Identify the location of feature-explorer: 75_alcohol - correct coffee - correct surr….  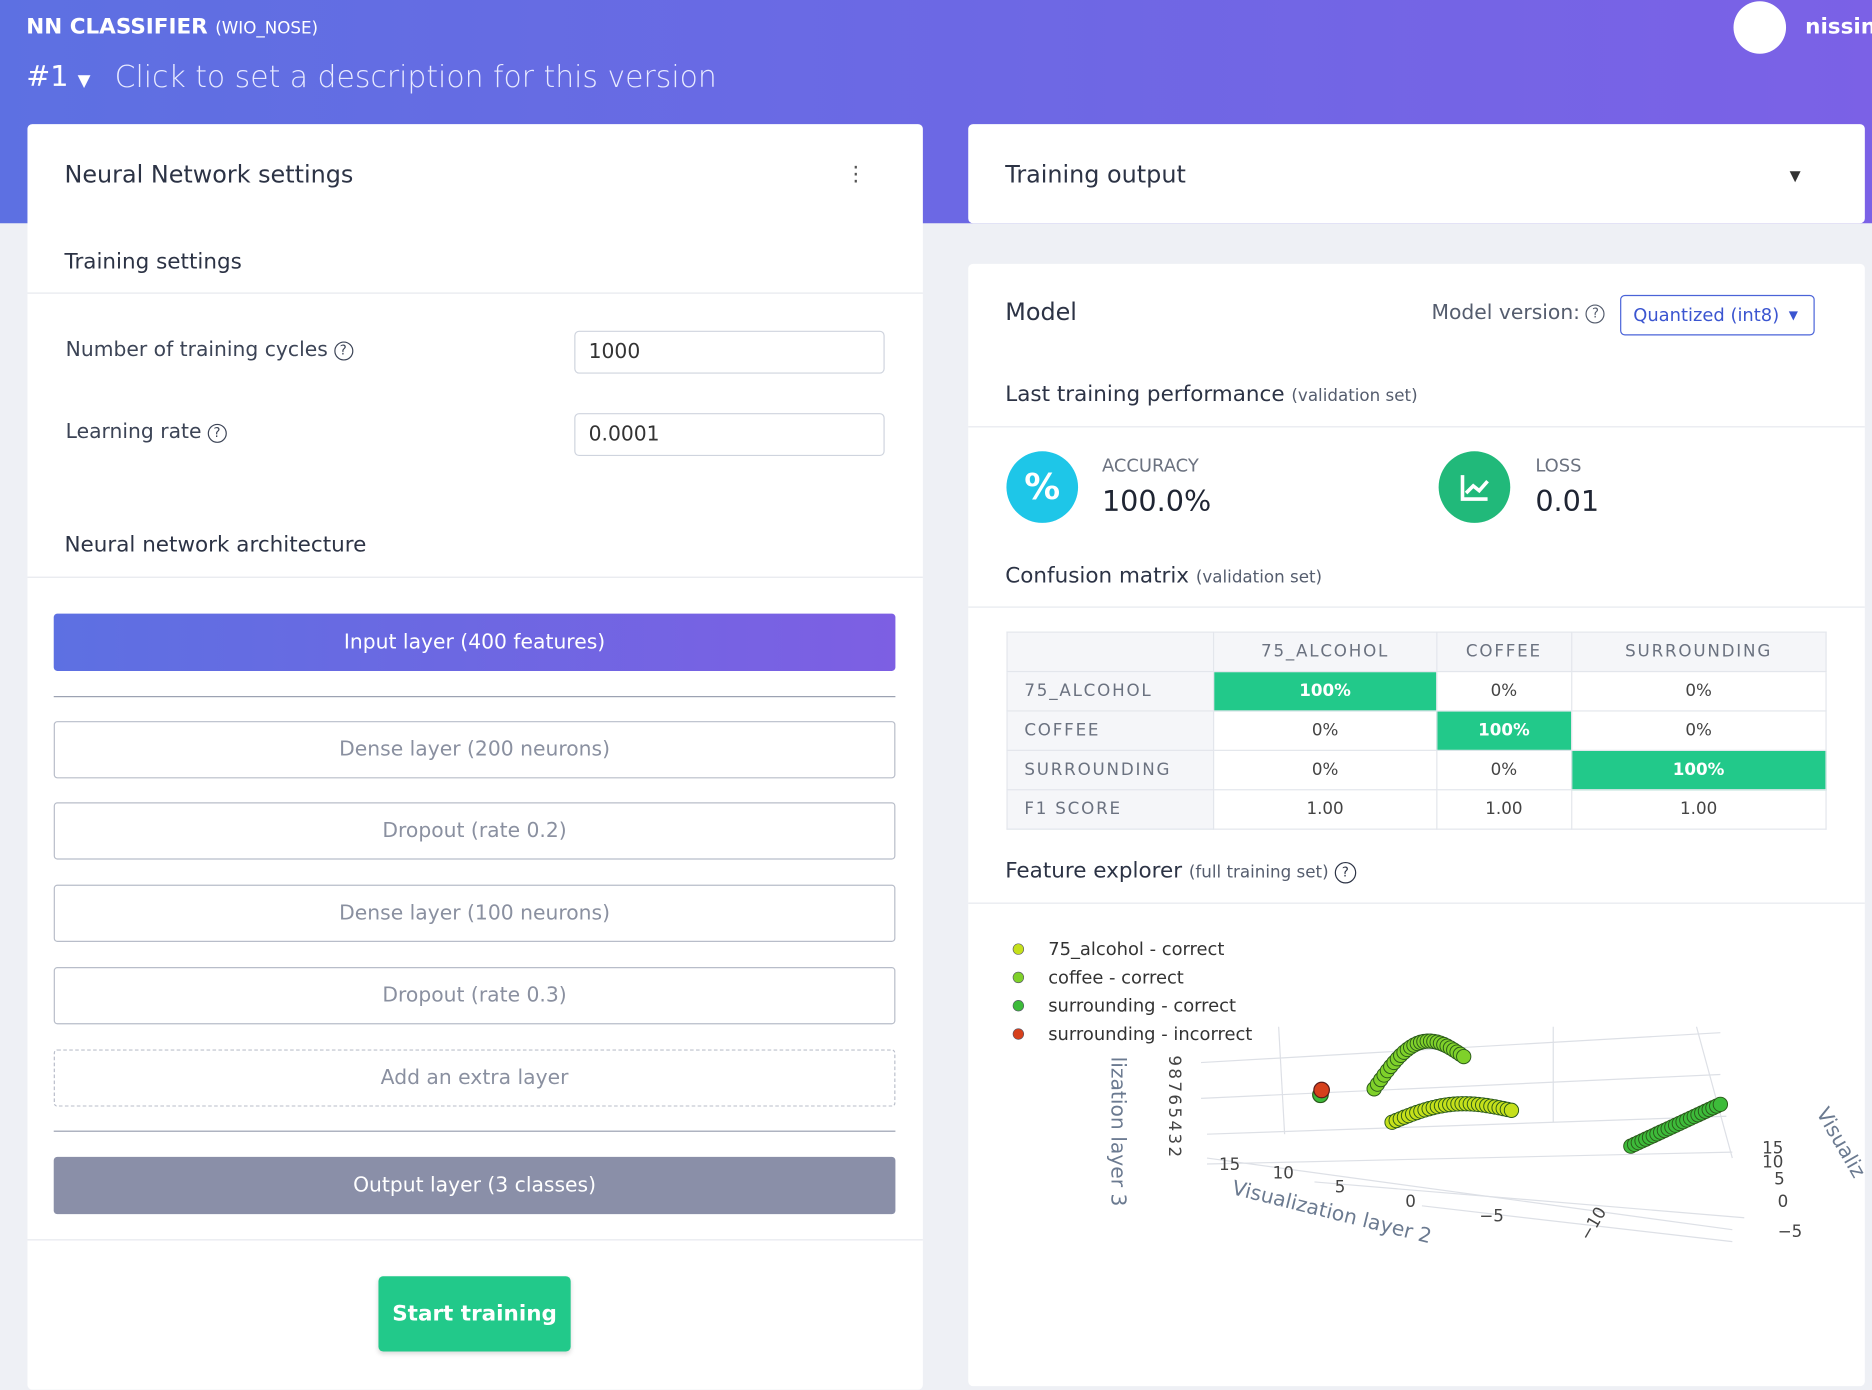
(1438, 1093).